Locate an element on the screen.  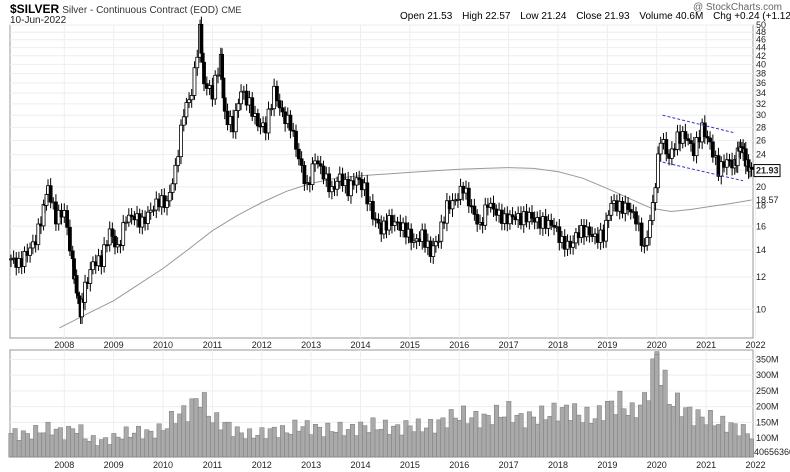
volume-y-tick-label: 150M is located at coordinates (767, 422).